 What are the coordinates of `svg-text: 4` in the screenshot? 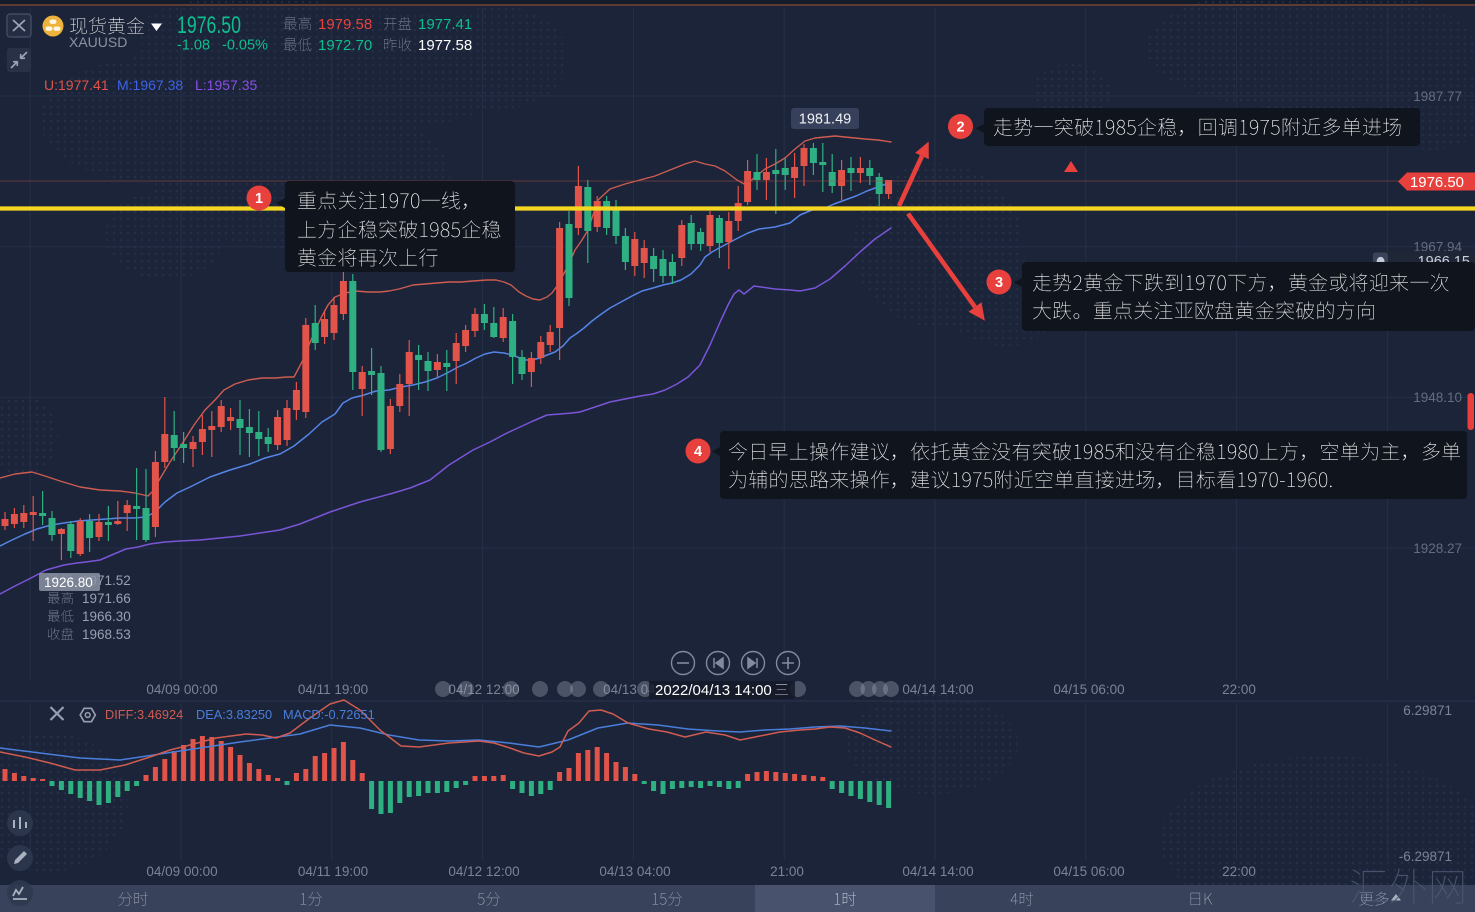 It's located at (698, 452).